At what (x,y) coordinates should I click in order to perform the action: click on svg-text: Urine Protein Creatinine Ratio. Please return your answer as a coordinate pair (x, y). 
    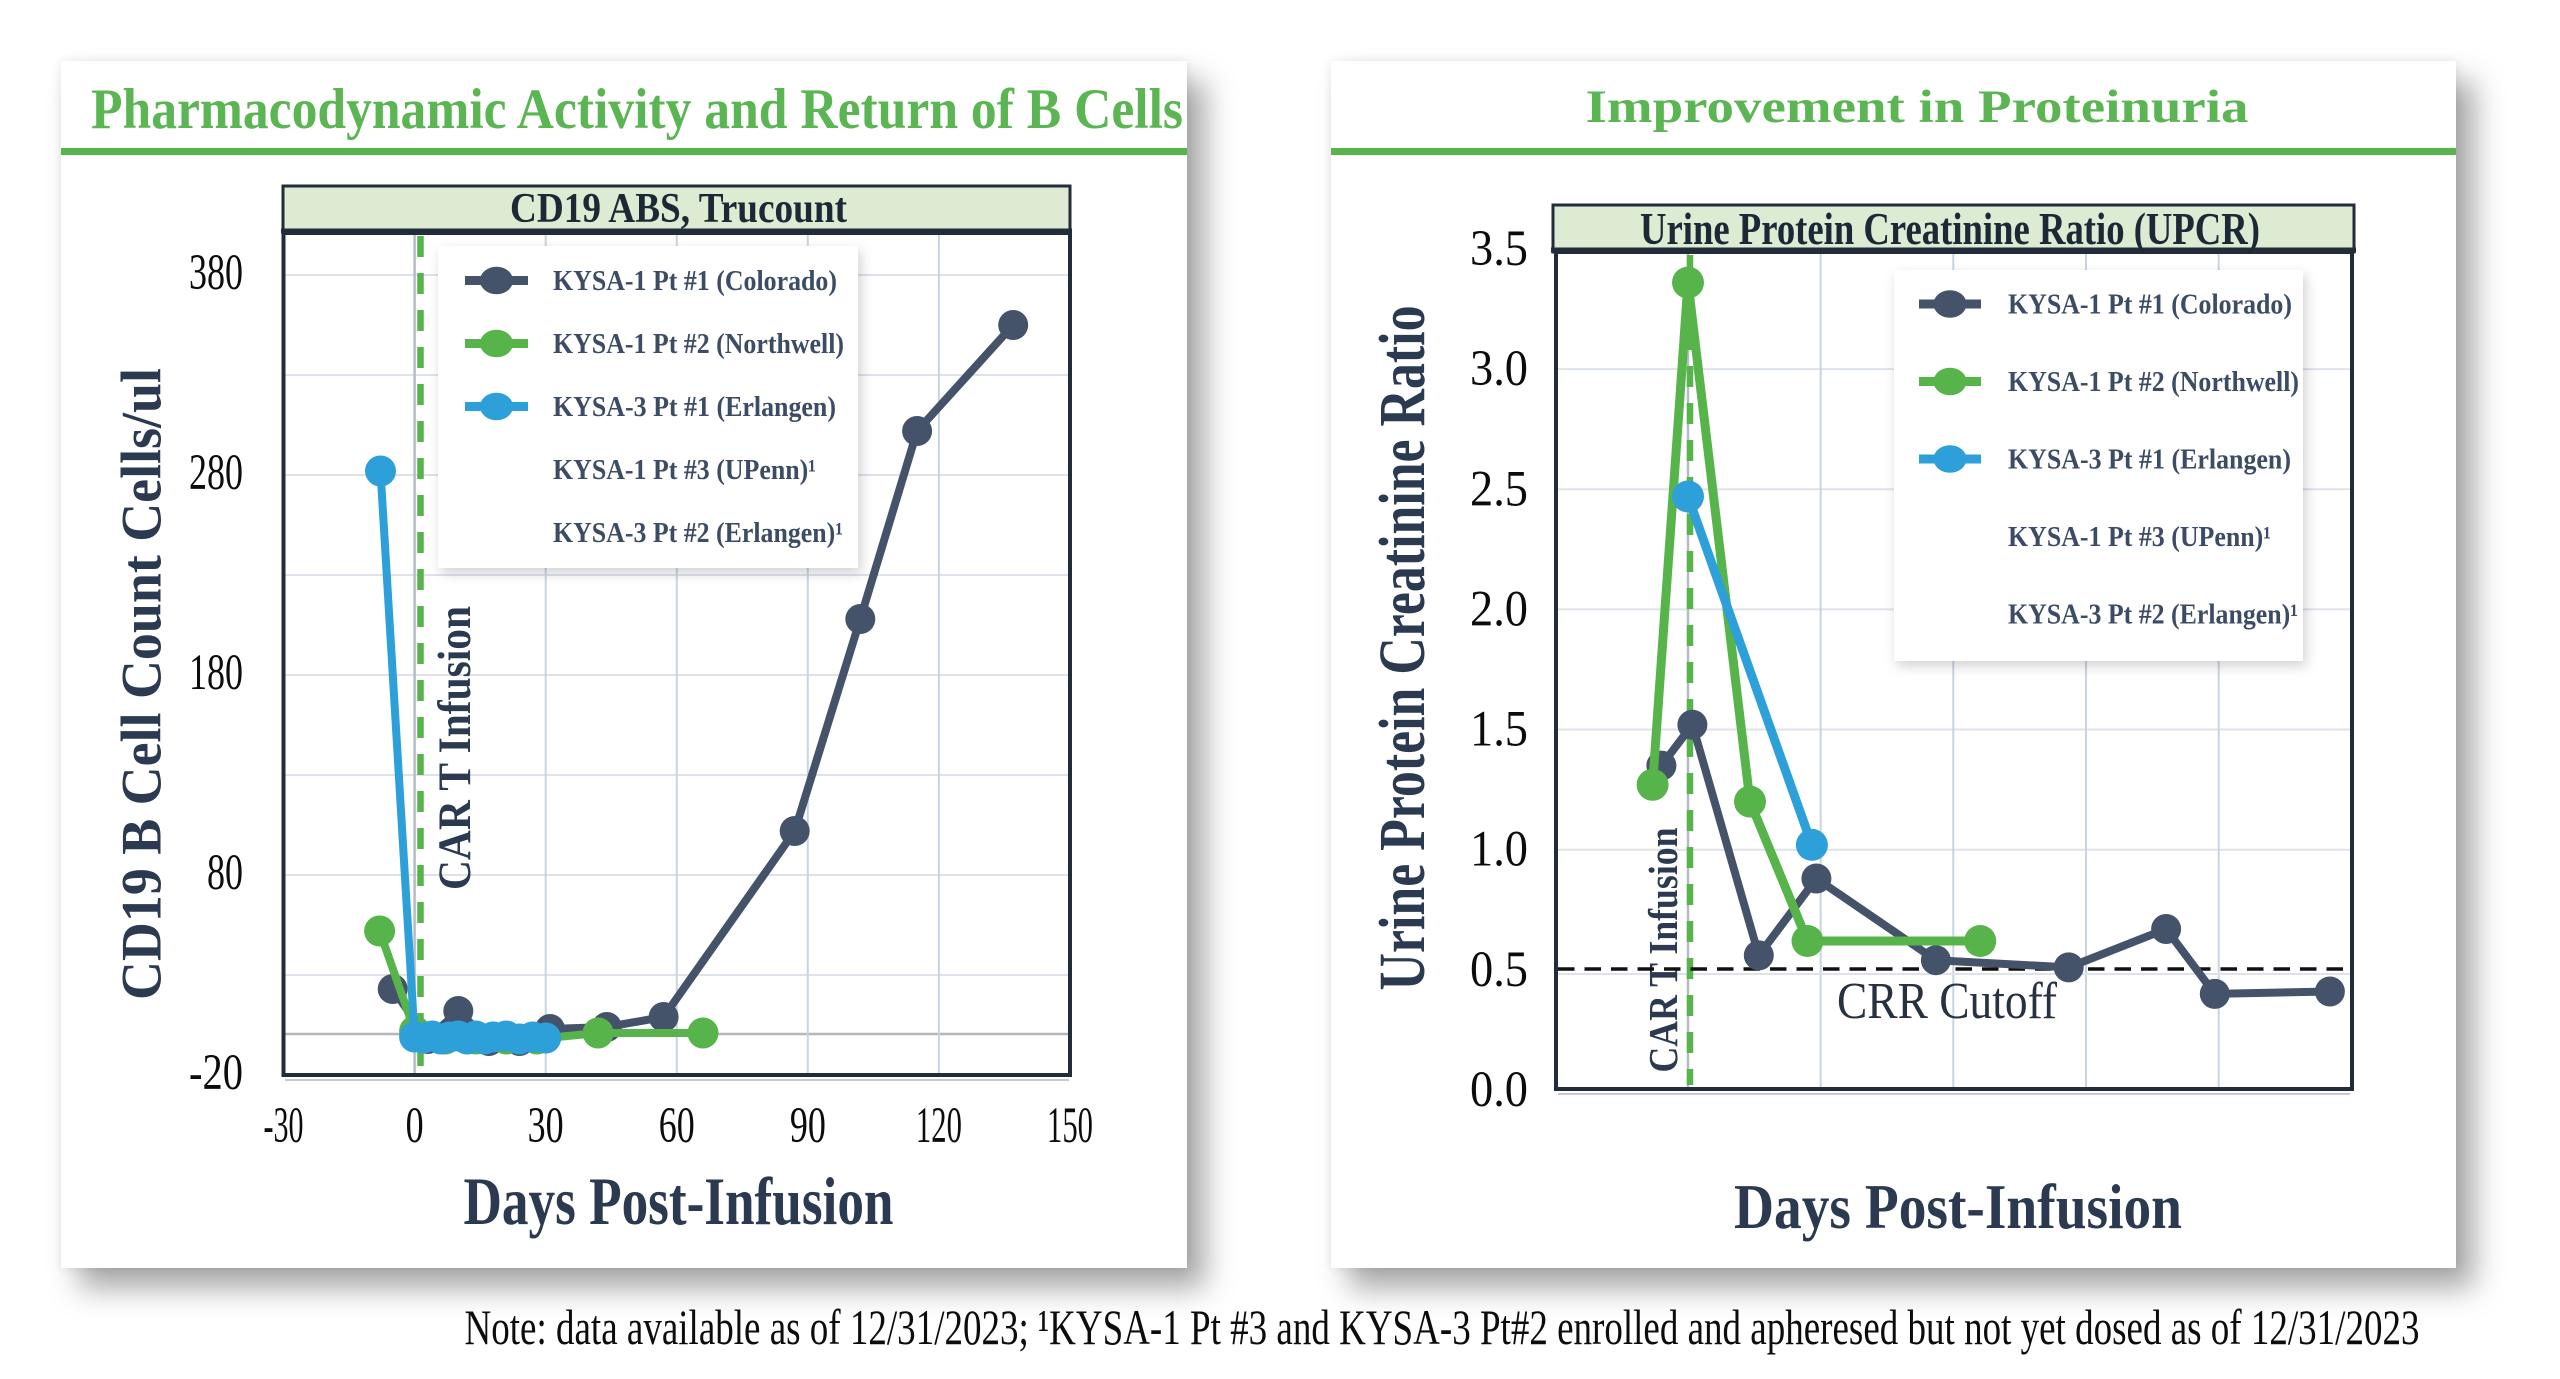
    Looking at the image, I should click on (1402, 648).